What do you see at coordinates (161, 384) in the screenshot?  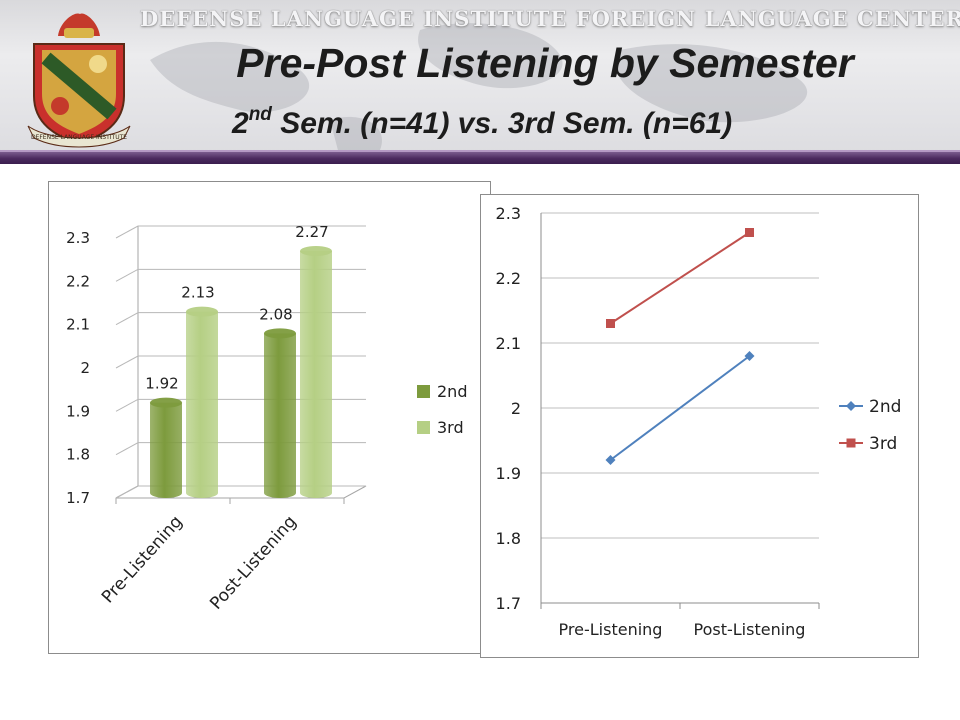 I see `bar-data-label: 1.92` at bounding box center [161, 384].